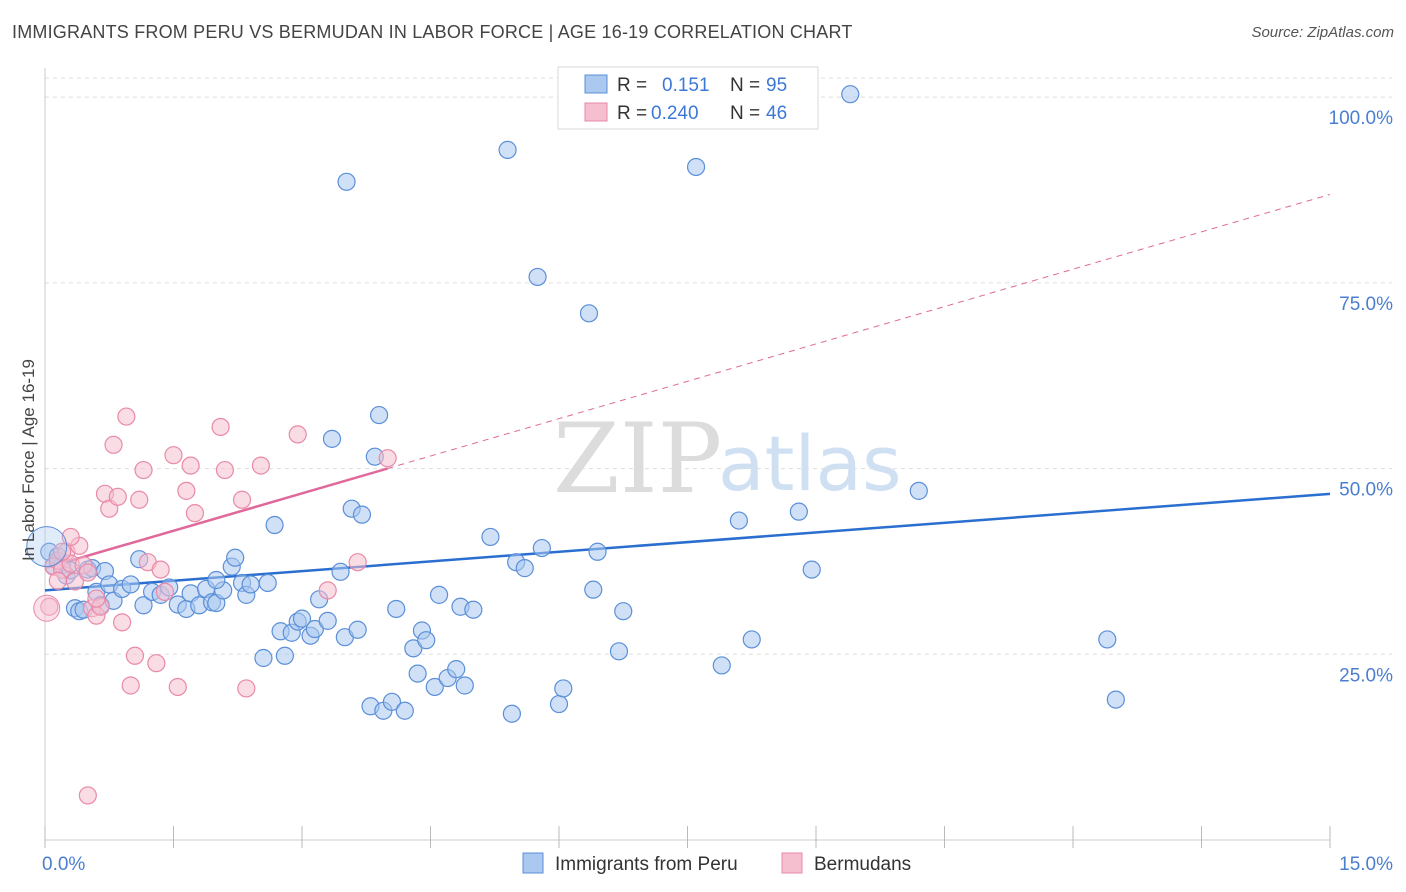 This screenshot has height=892, width=1406. What do you see at coordinates (1366, 864) in the screenshot?
I see `x-tick-label-max: 15.0%` at bounding box center [1366, 864].